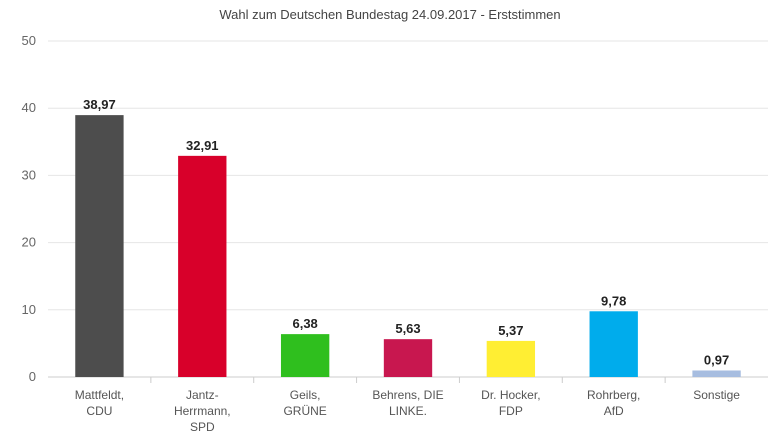 The height and width of the screenshot is (439, 780). I want to click on y-tick-label: 40, so click(29, 107).